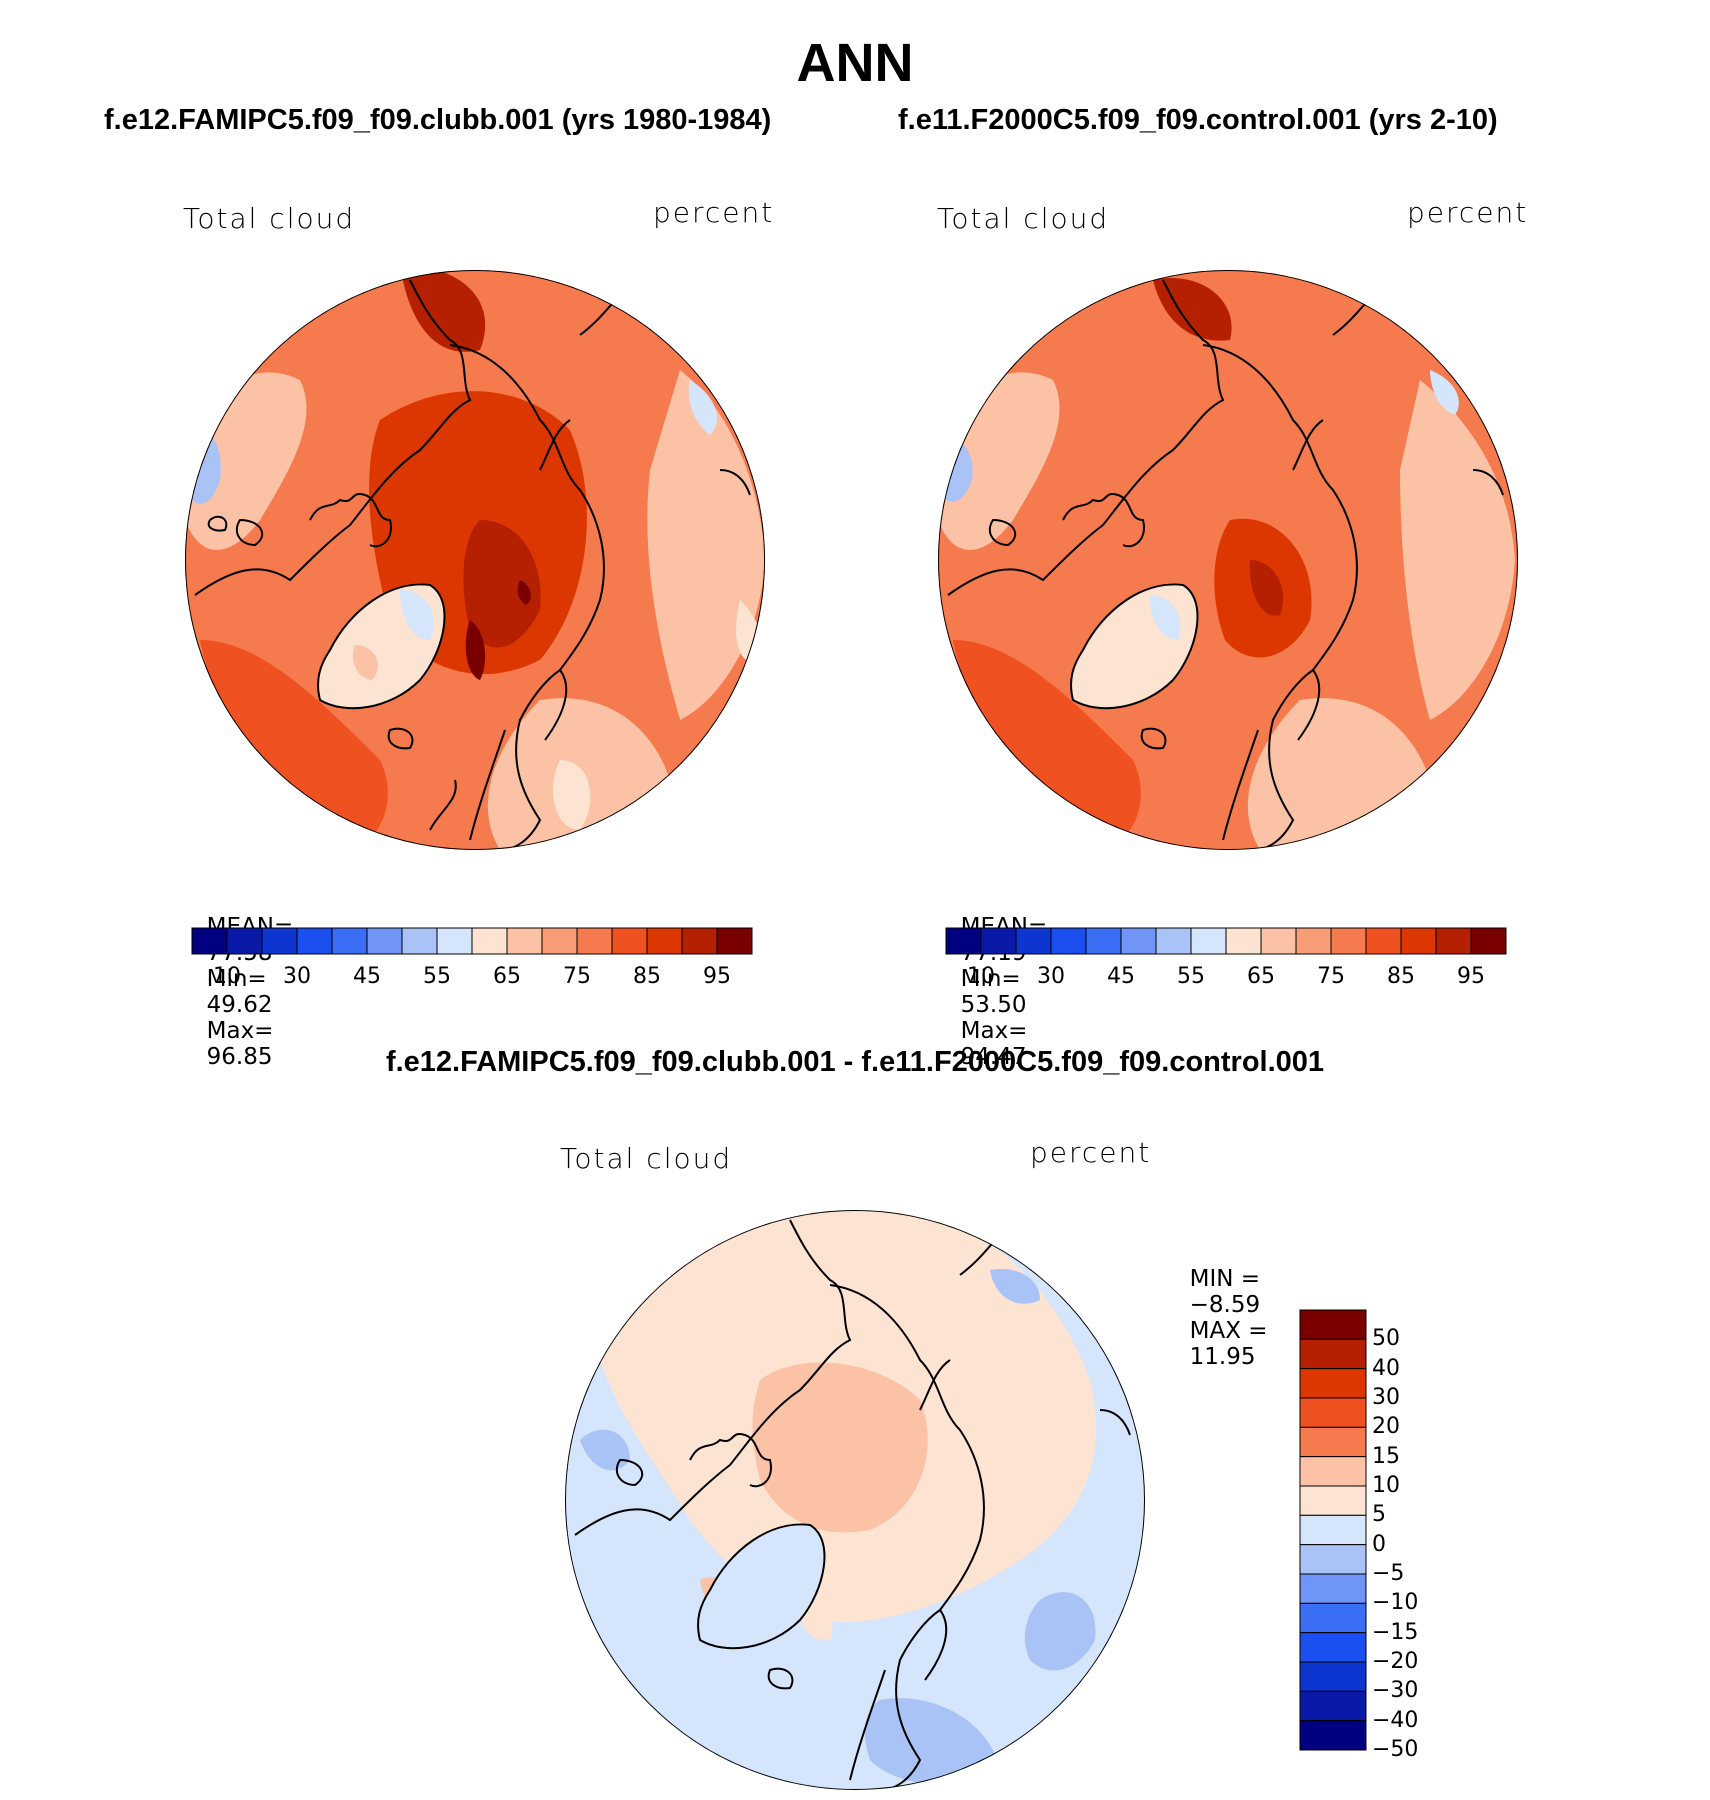 This screenshot has height=1800, width=1710. I want to click on colorbar-tick-label: 0, so click(1379, 1544).